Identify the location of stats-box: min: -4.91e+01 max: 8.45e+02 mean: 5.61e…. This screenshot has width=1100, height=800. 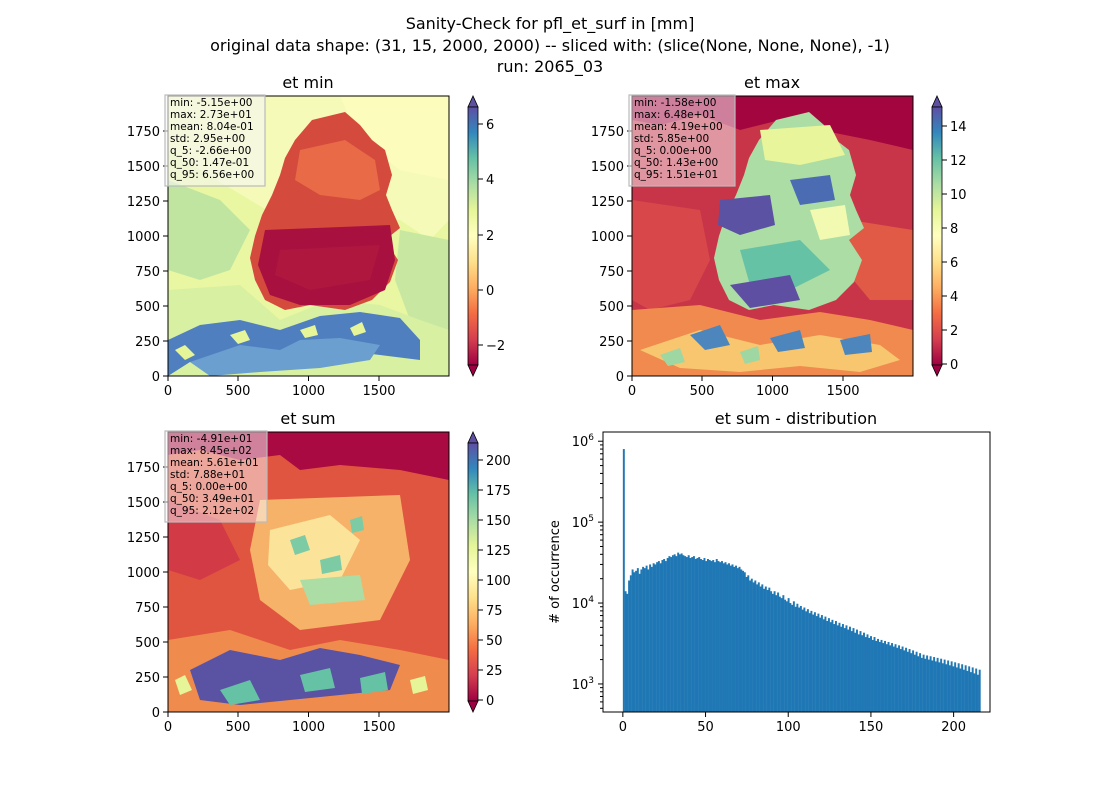
(216, 476).